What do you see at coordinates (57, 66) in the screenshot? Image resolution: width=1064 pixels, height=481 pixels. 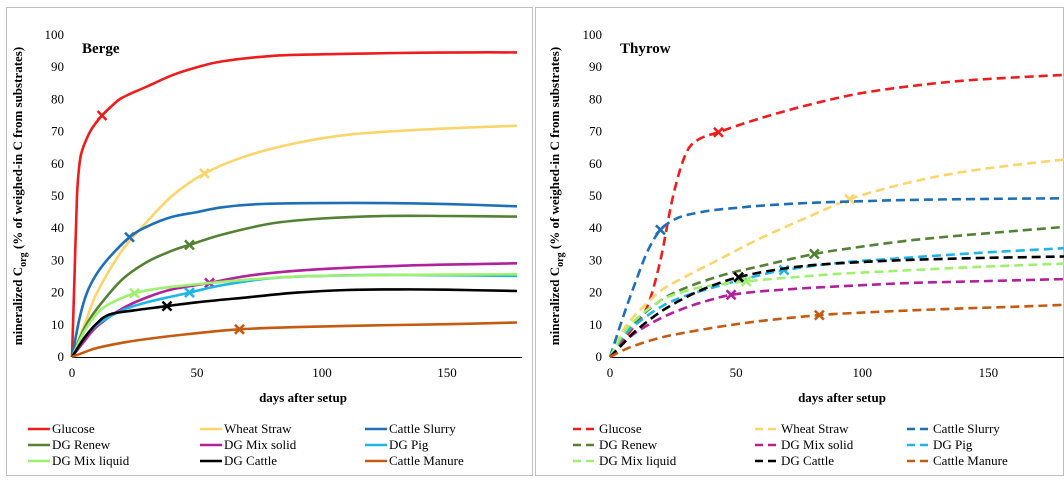 I see `y-tick-label: 90` at bounding box center [57, 66].